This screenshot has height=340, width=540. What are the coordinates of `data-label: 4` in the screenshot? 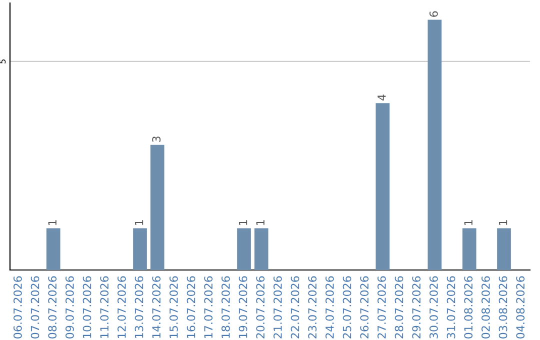 It's located at (382, 97).